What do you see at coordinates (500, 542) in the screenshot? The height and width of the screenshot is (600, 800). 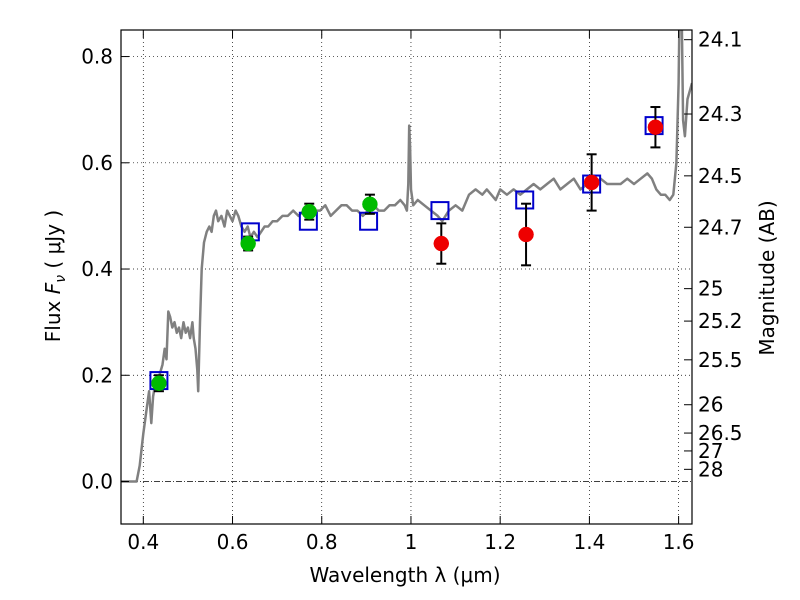 I see `x-tick-label: 1.2` at bounding box center [500, 542].